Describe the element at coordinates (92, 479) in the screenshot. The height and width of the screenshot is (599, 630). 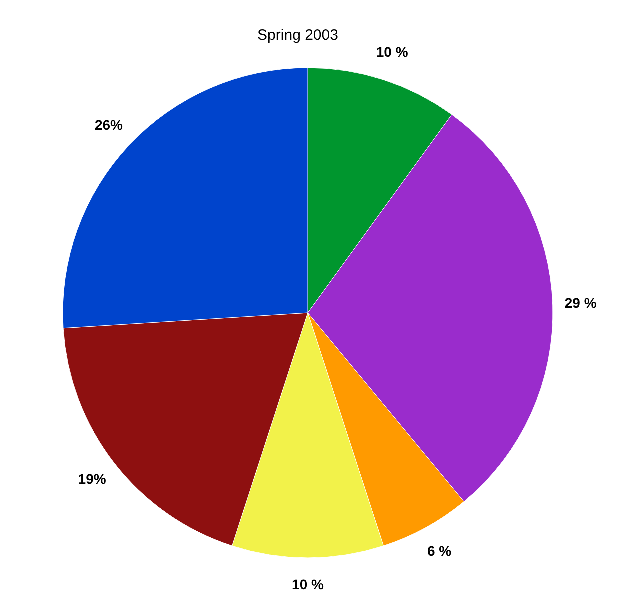
I see `data-label: 19%` at that location.